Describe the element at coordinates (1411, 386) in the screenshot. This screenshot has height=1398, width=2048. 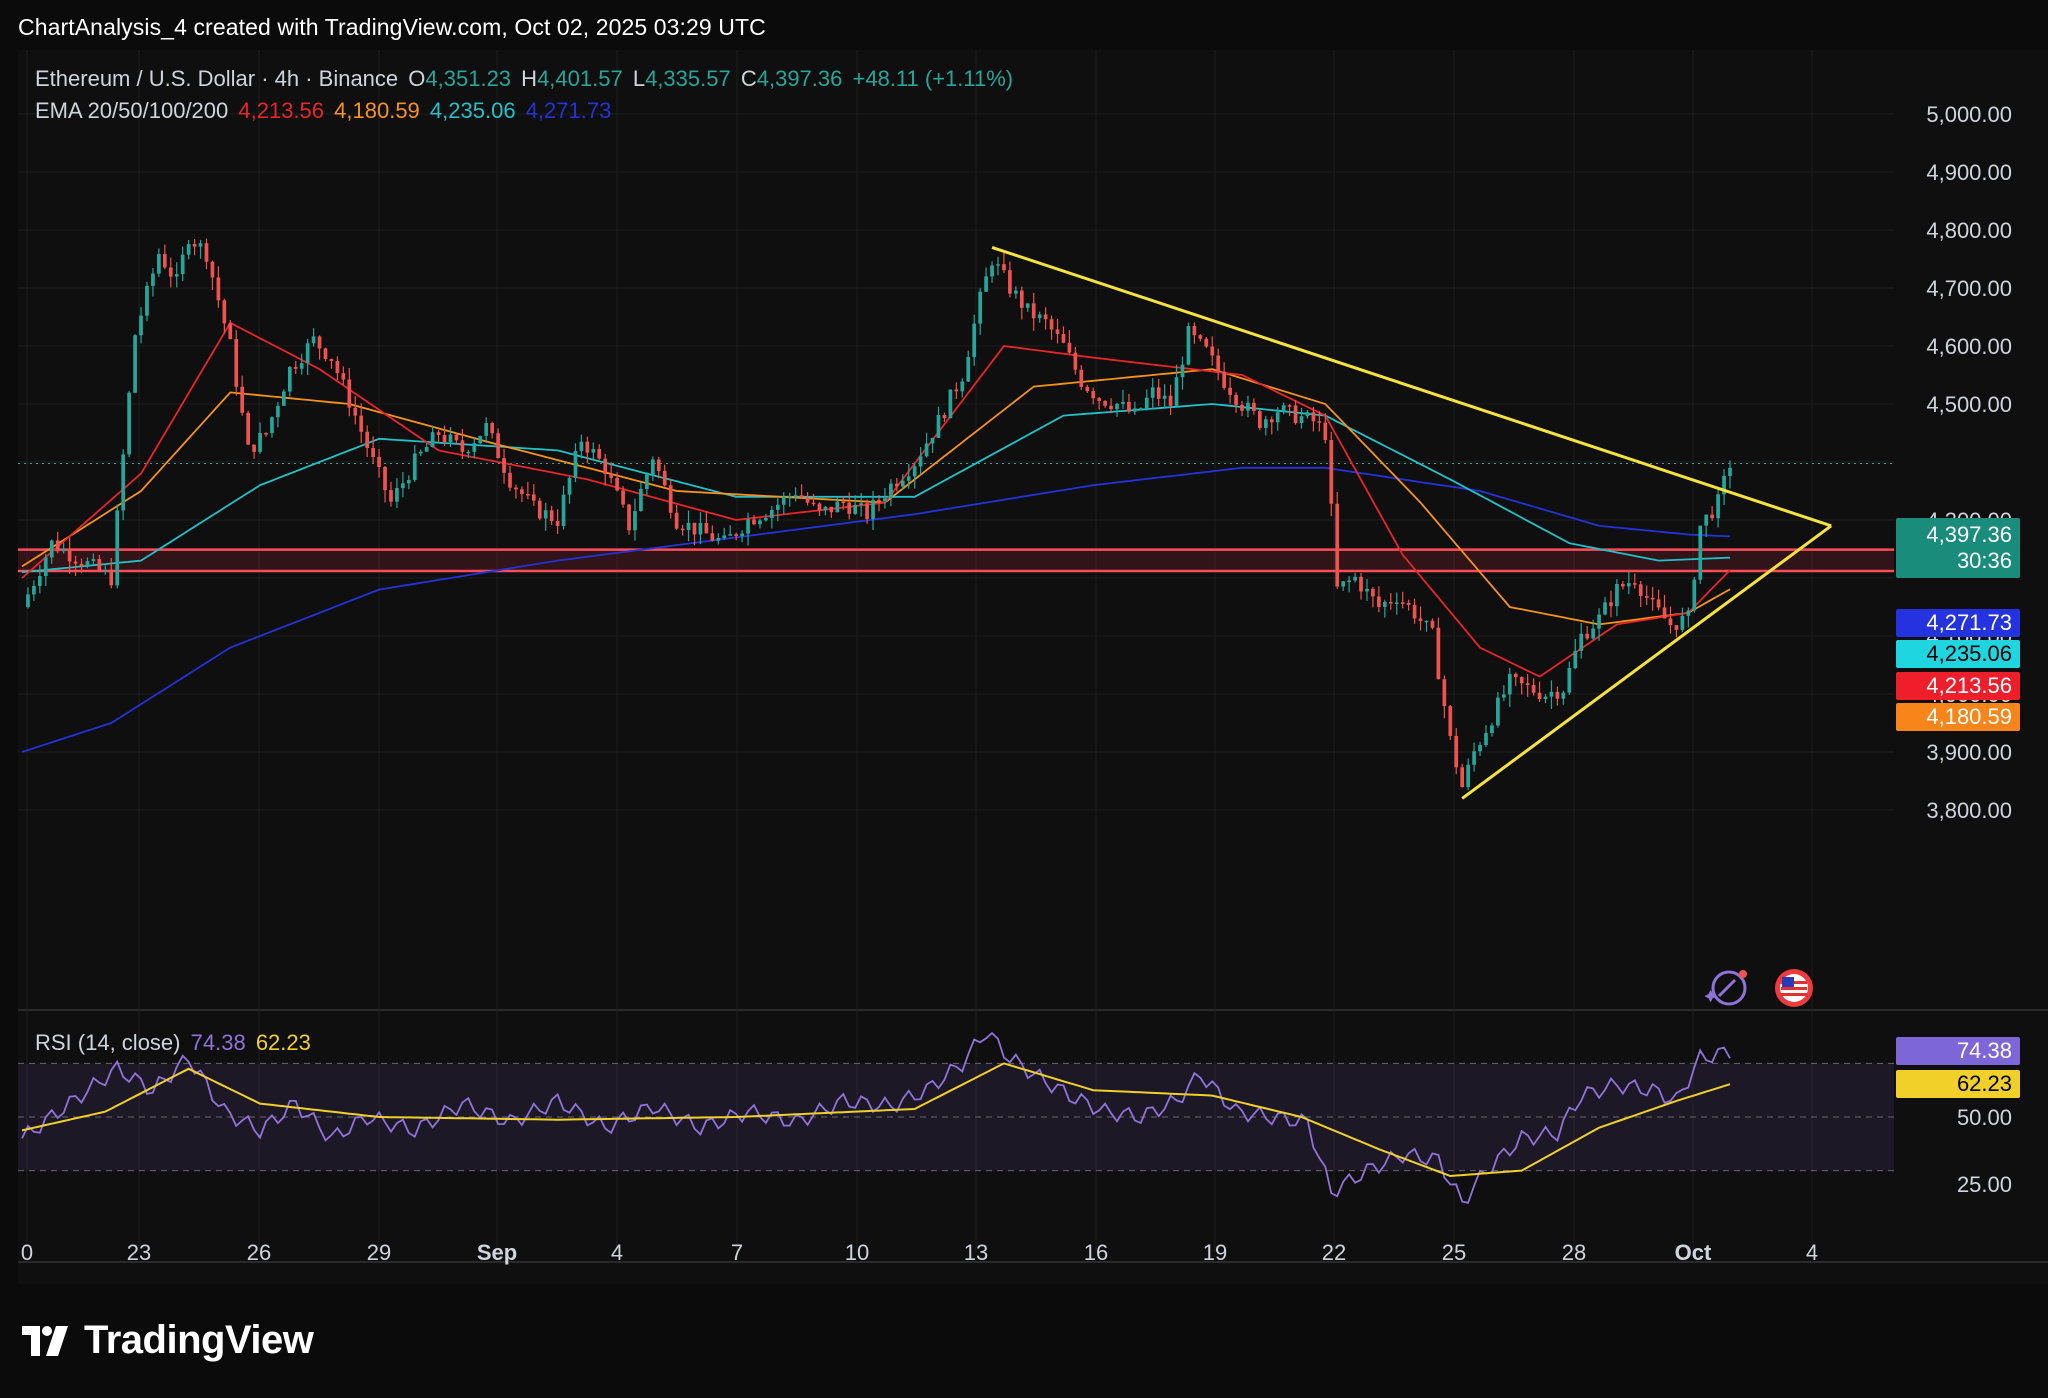
I see `descending-trendline` at that location.